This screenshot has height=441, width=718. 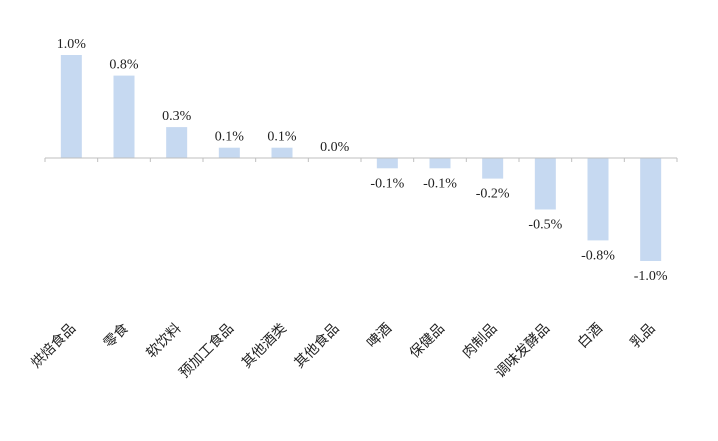 I want to click on category-label: 乳品, so click(x=642, y=336).